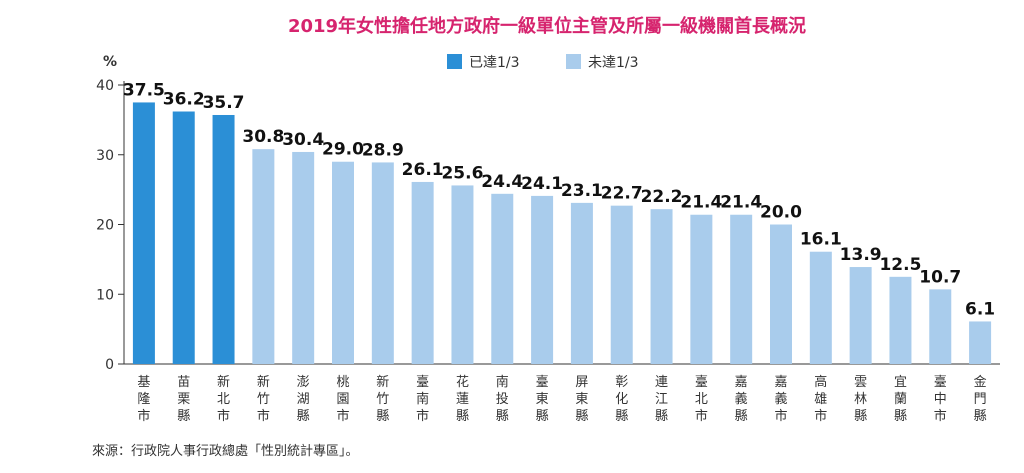 This screenshot has height=473, width=1024. I want to click on bar-value-label: 30.4, so click(303, 140).